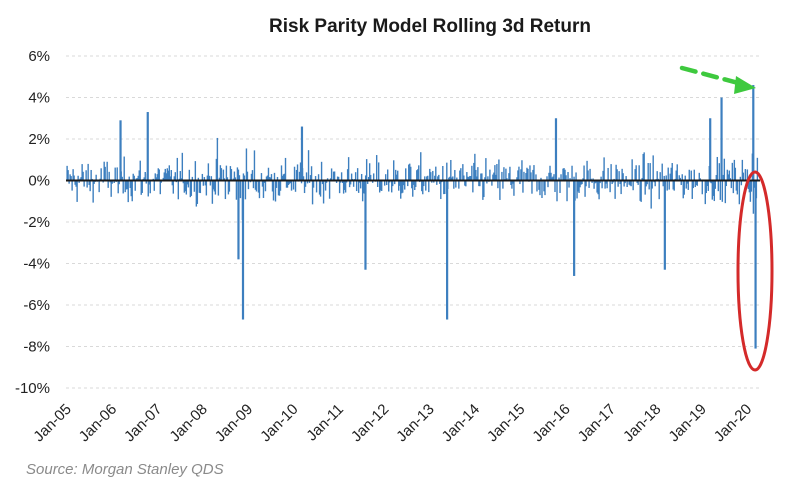  I want to click on x-tick-label: Jan-11, so click(325, 423).